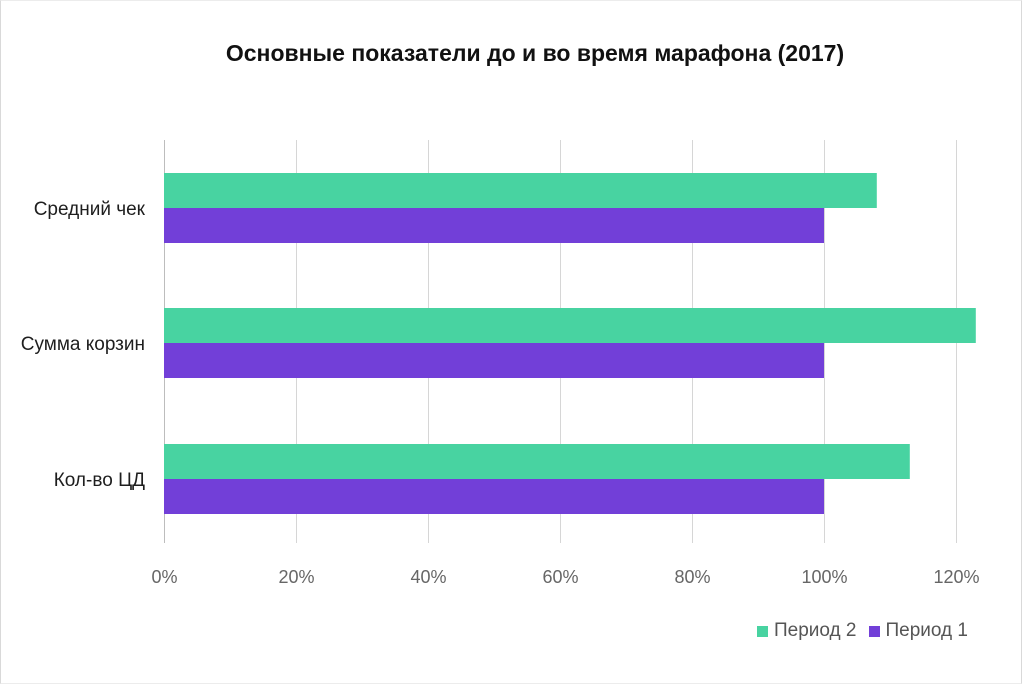 The width and height of the screenshot is (1024, 686). I want to click on legend-label: Период 2, so click(815, 630).